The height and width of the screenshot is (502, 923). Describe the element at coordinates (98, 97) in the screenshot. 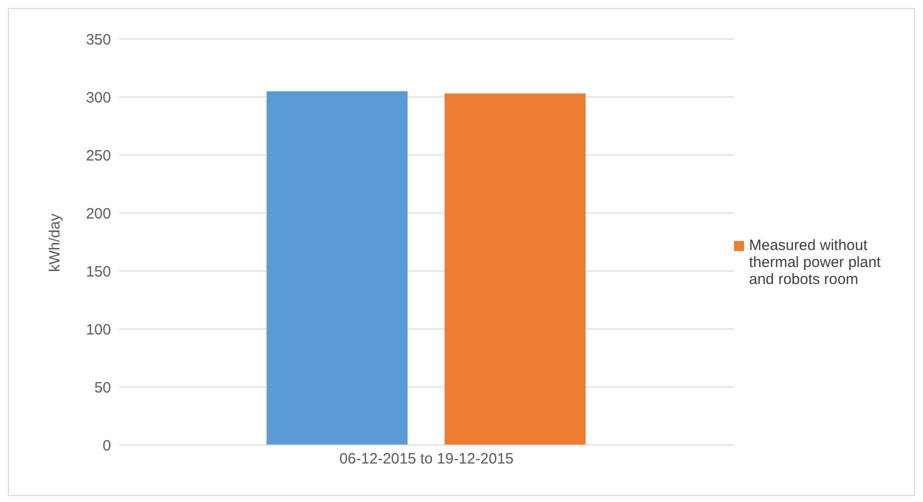

I see `y-tick-label: 300` at that location.